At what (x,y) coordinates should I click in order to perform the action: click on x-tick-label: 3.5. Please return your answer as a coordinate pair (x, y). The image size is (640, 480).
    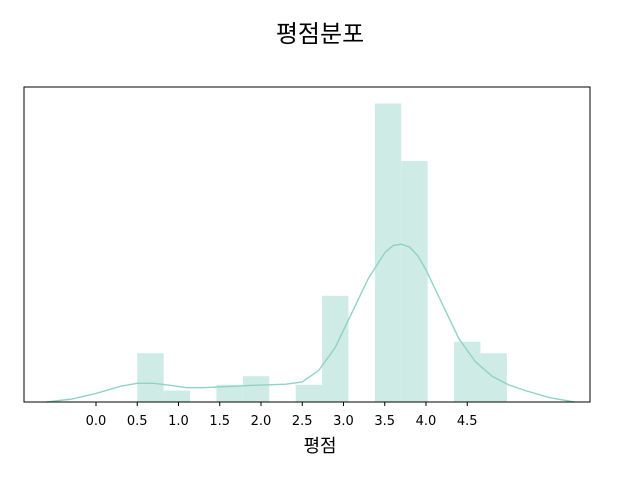
    Looking at the image, I should click on (384, 421).